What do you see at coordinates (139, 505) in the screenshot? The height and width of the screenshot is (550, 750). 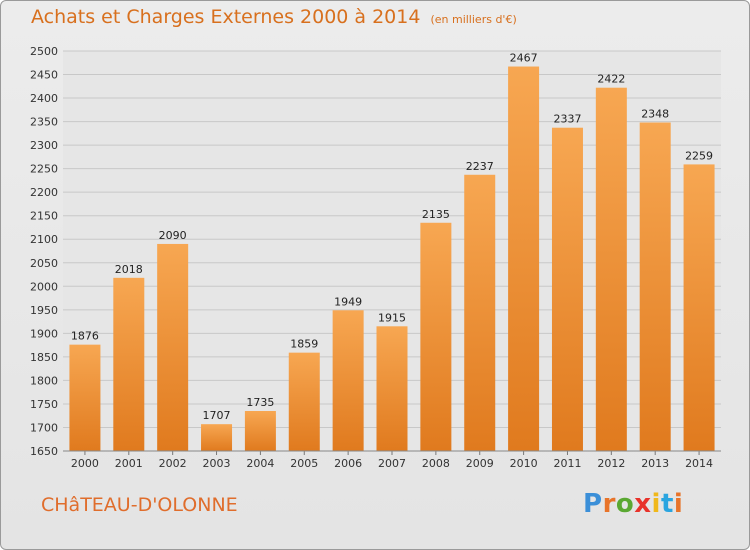 I see `commune-name: CHâTEAU-D'OLONNE` at bounding box center [139, 505].